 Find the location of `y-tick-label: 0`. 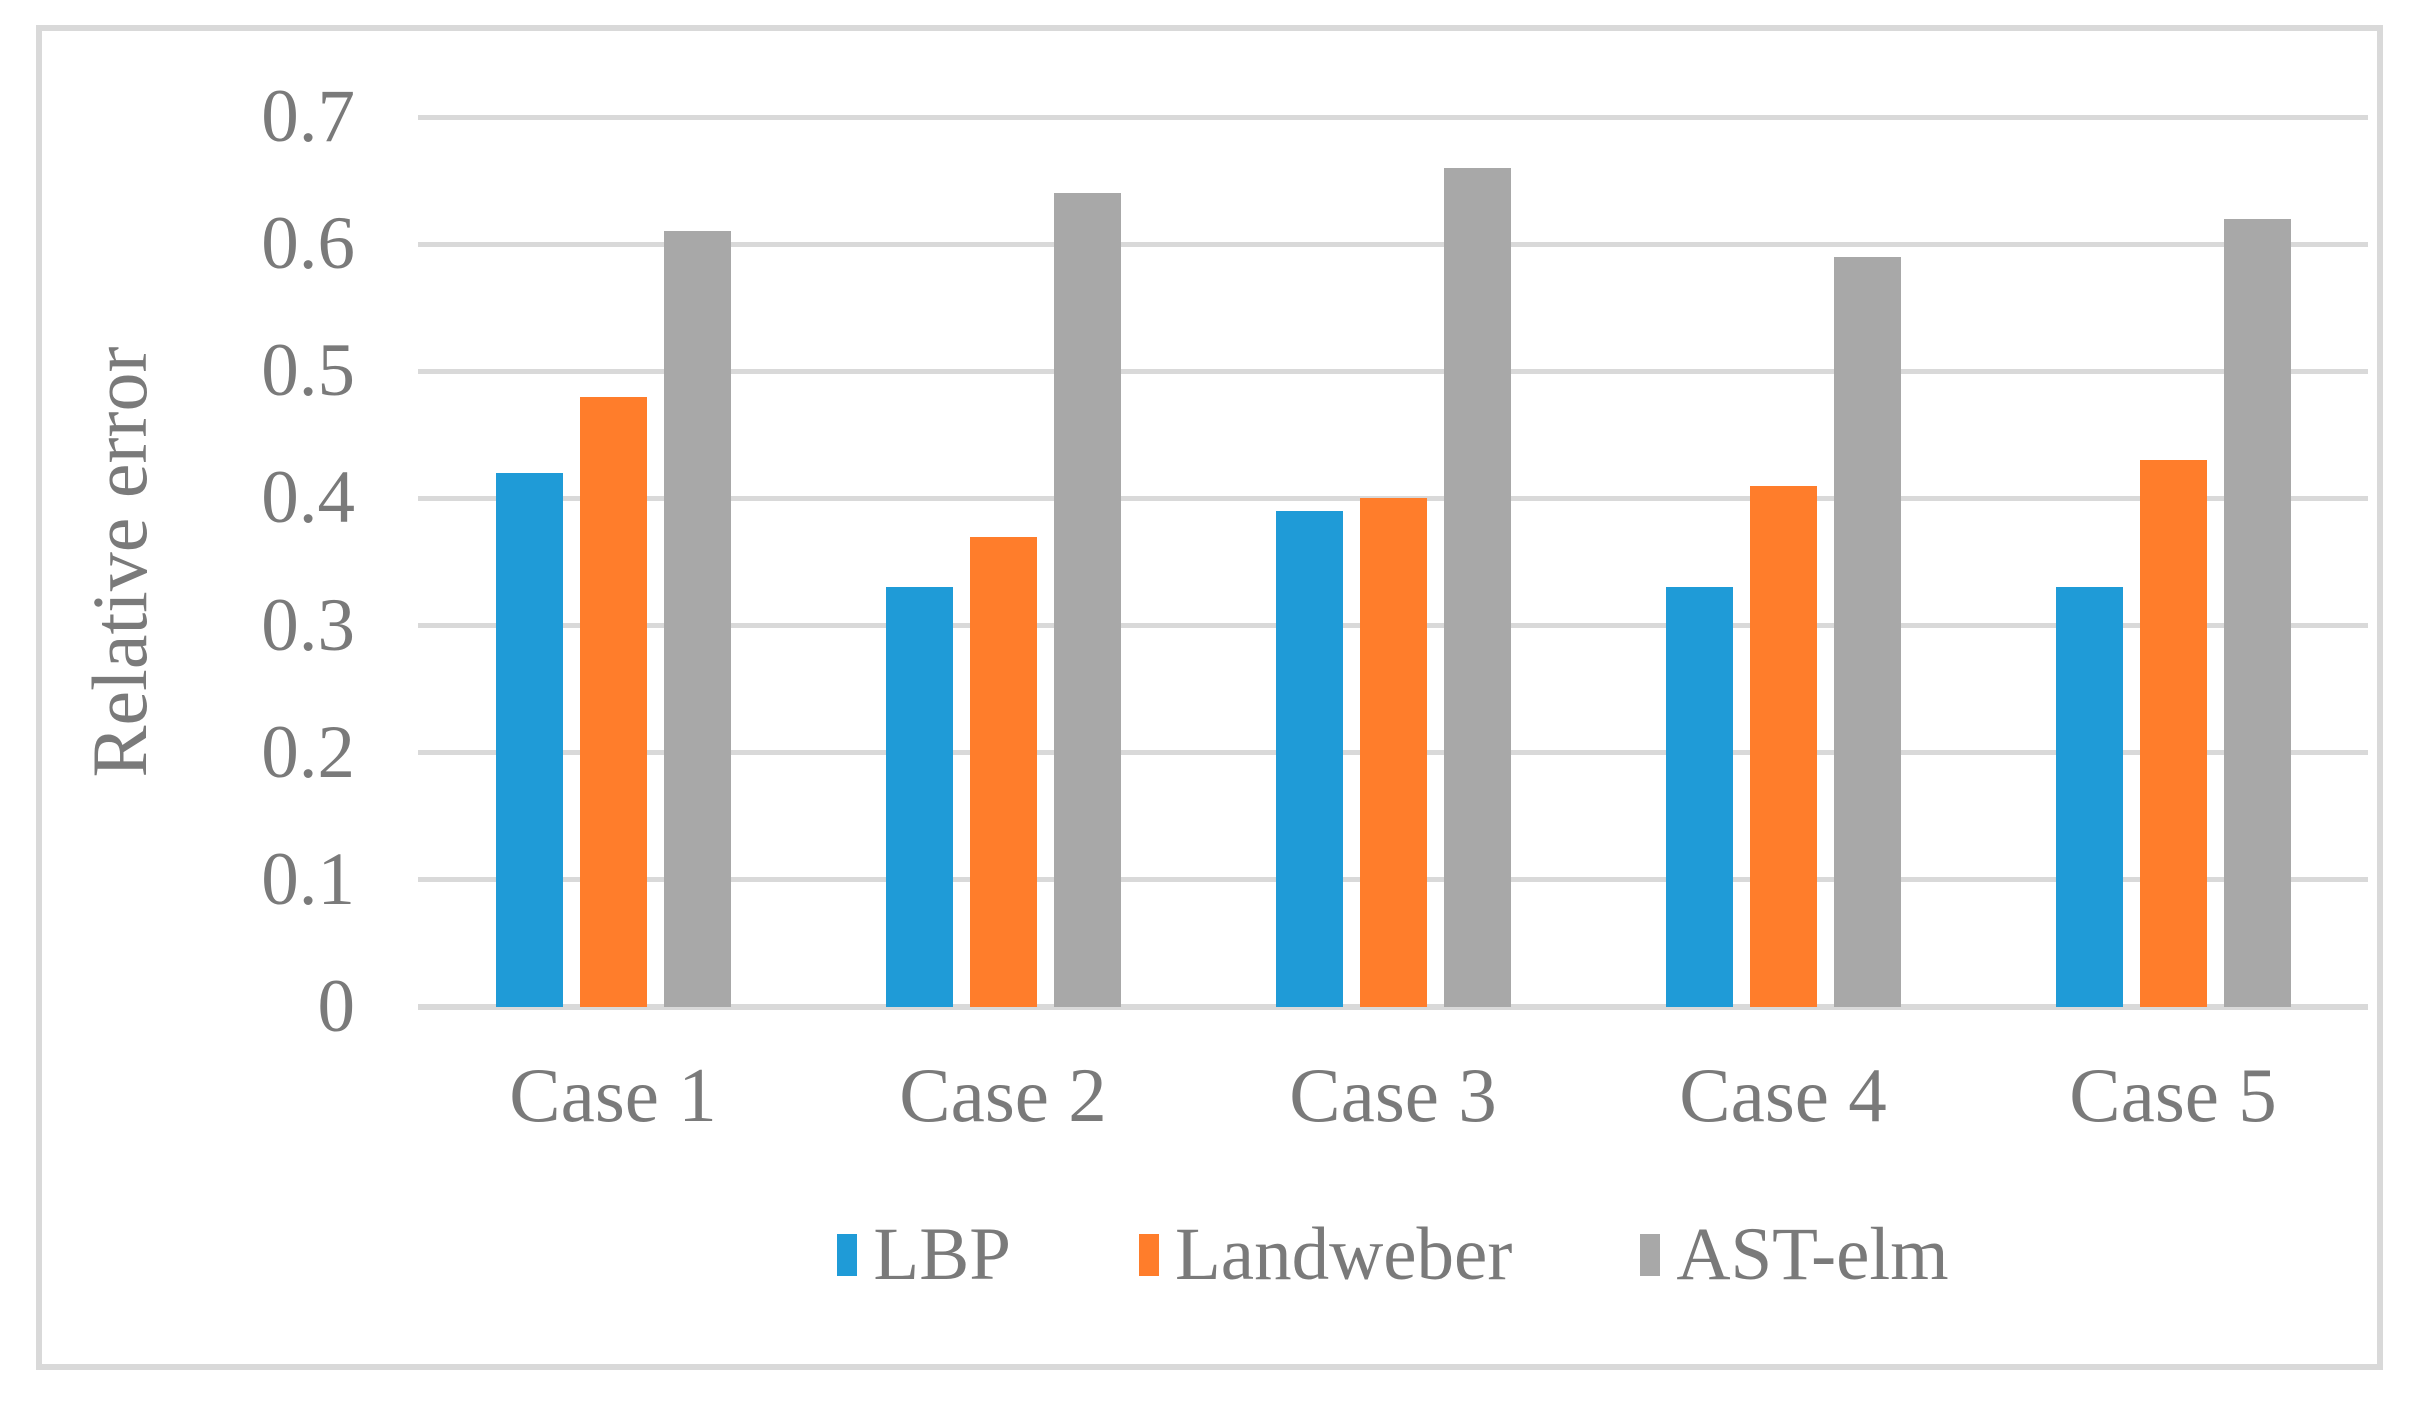

y-tick-label: 0 is located at coordinates (336, 1006).